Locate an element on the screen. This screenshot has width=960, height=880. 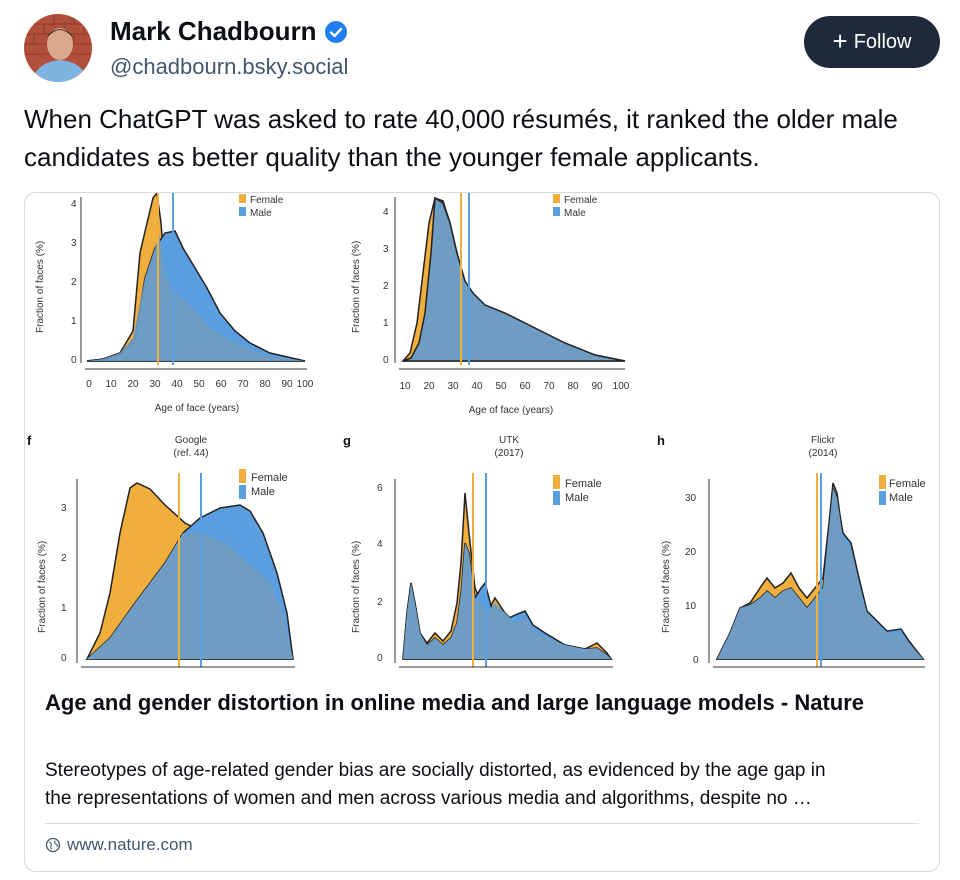
panel-subtitle: (2014) is located at coordinates (823, 453).